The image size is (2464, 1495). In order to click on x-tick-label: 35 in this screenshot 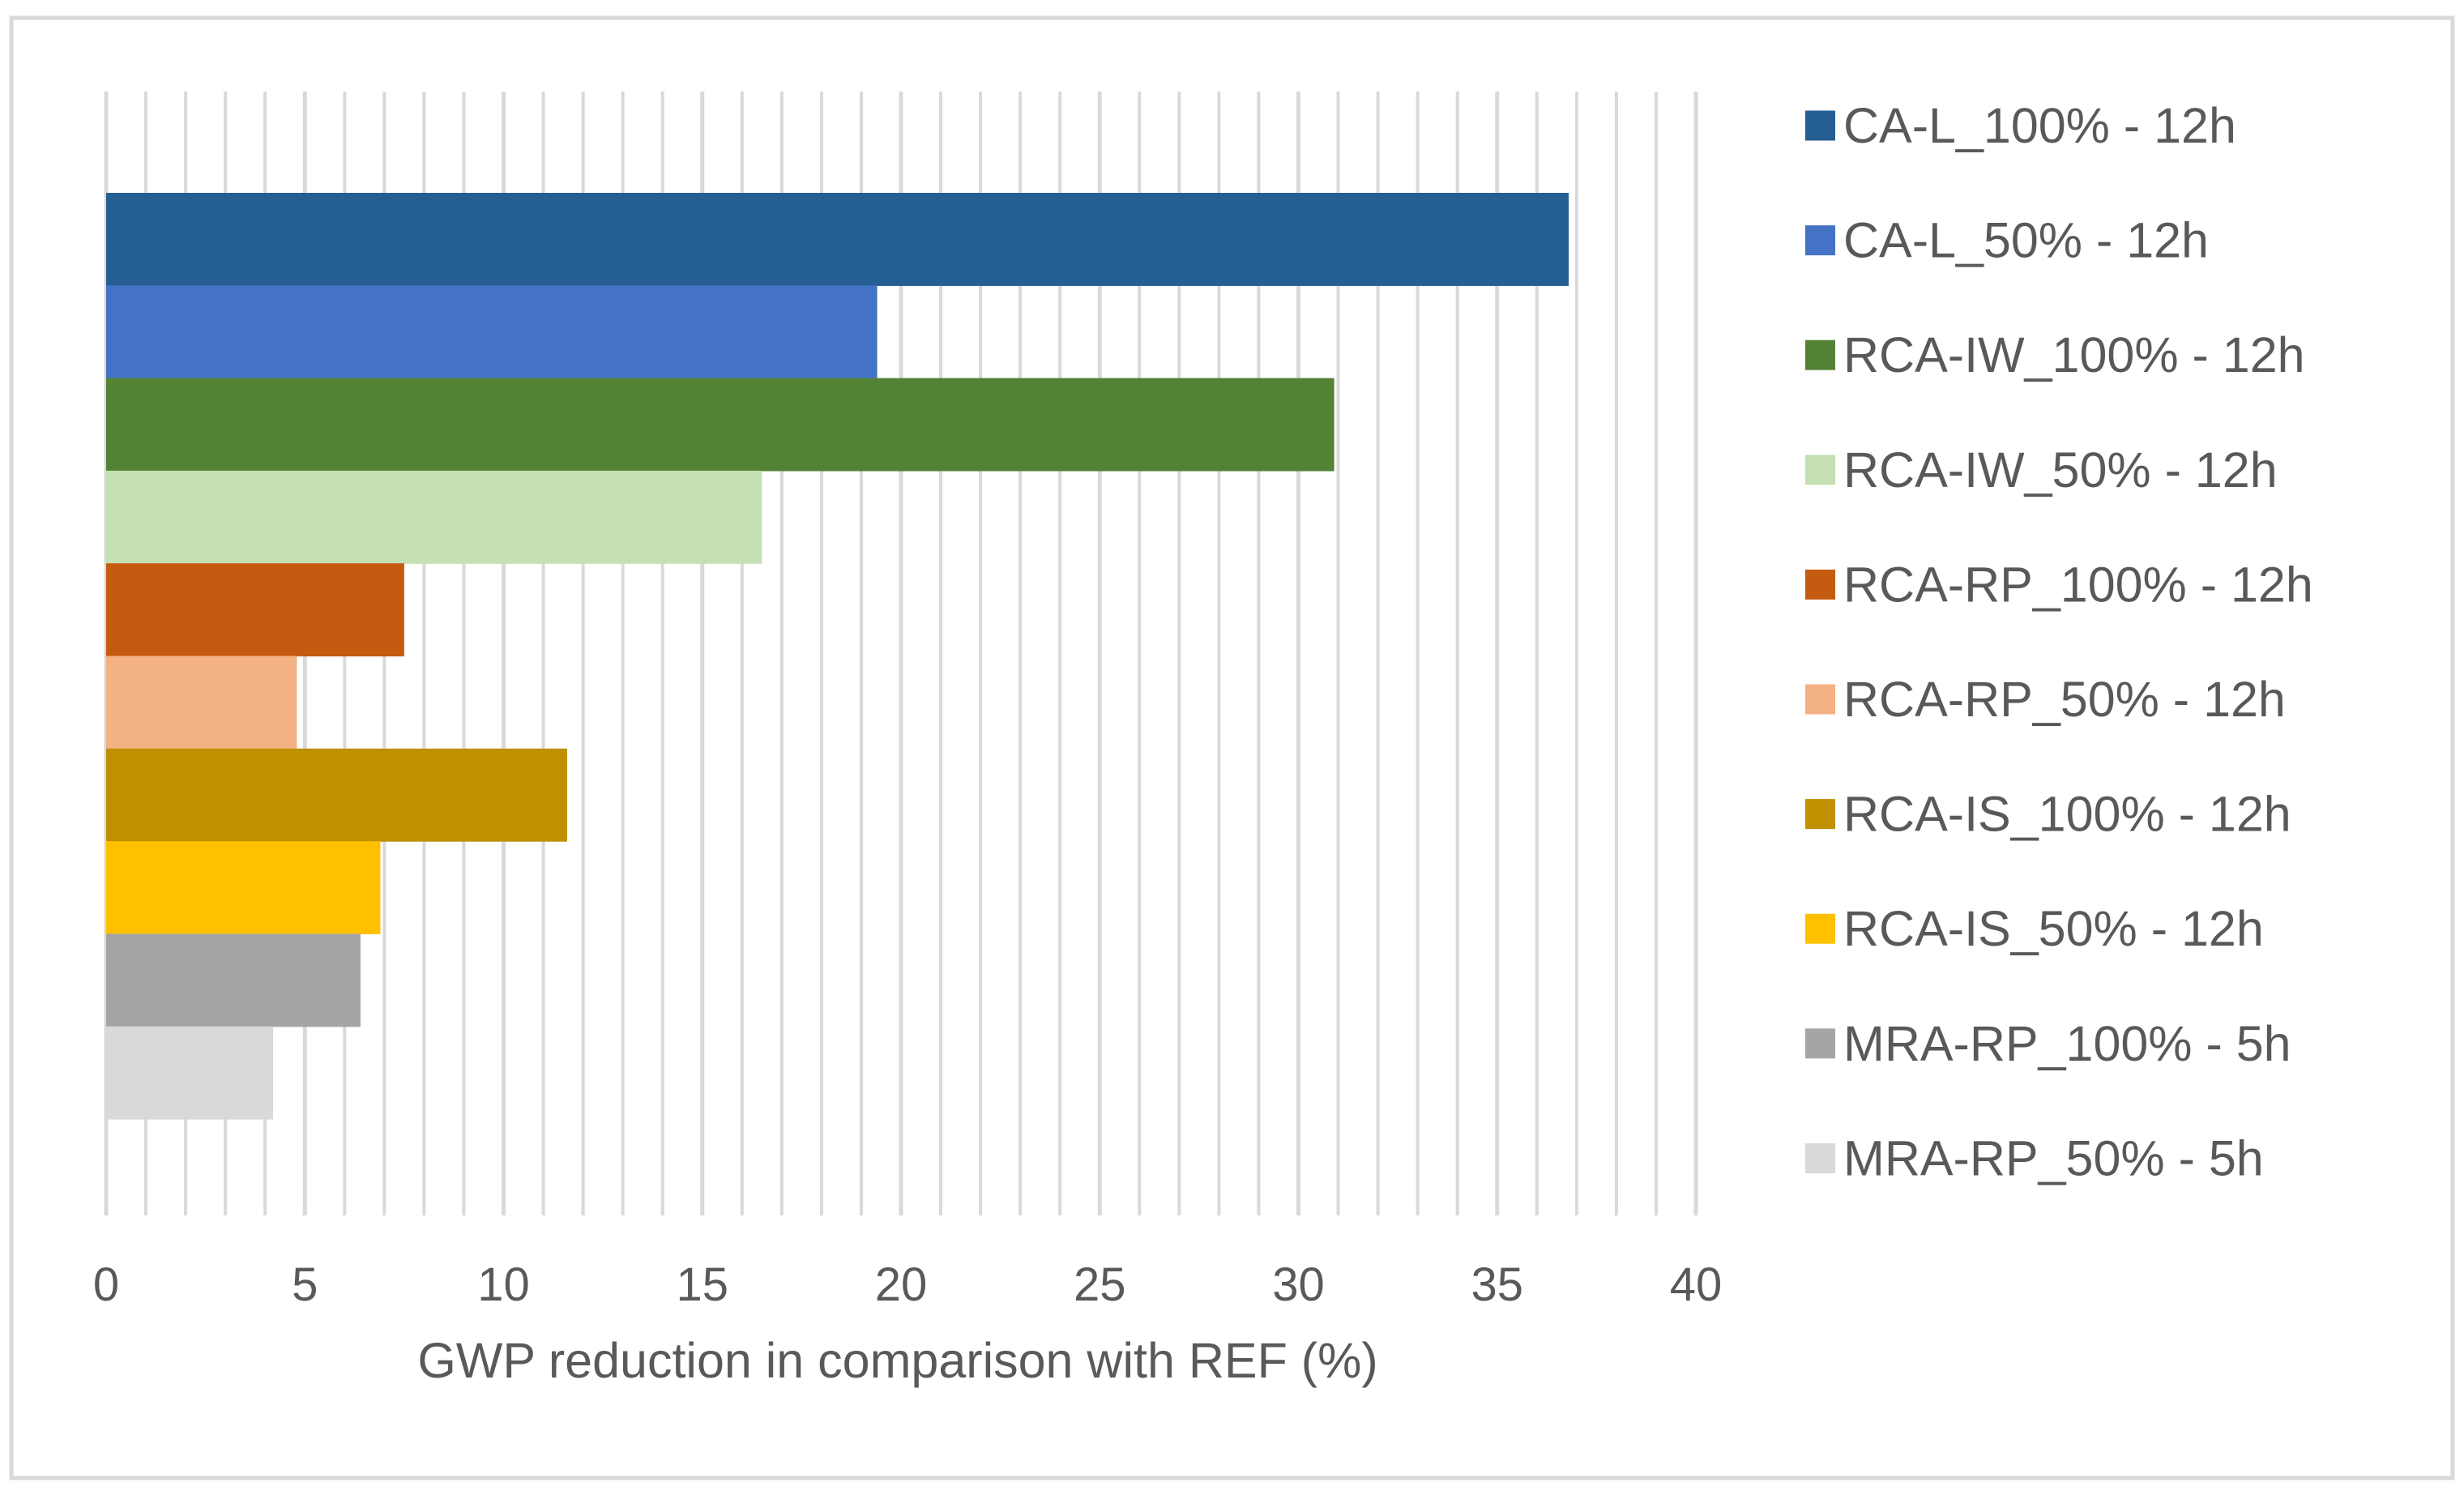, I will do `click(1497, 1284)`.